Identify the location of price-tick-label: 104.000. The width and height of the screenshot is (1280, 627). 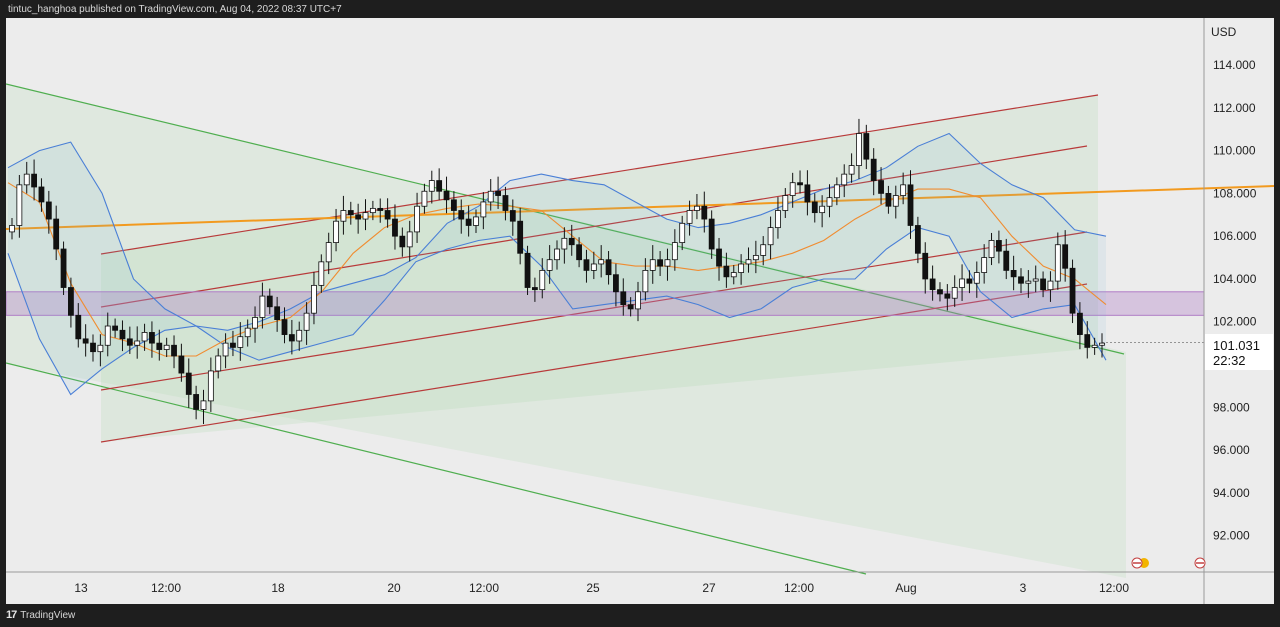
(1235, 279).